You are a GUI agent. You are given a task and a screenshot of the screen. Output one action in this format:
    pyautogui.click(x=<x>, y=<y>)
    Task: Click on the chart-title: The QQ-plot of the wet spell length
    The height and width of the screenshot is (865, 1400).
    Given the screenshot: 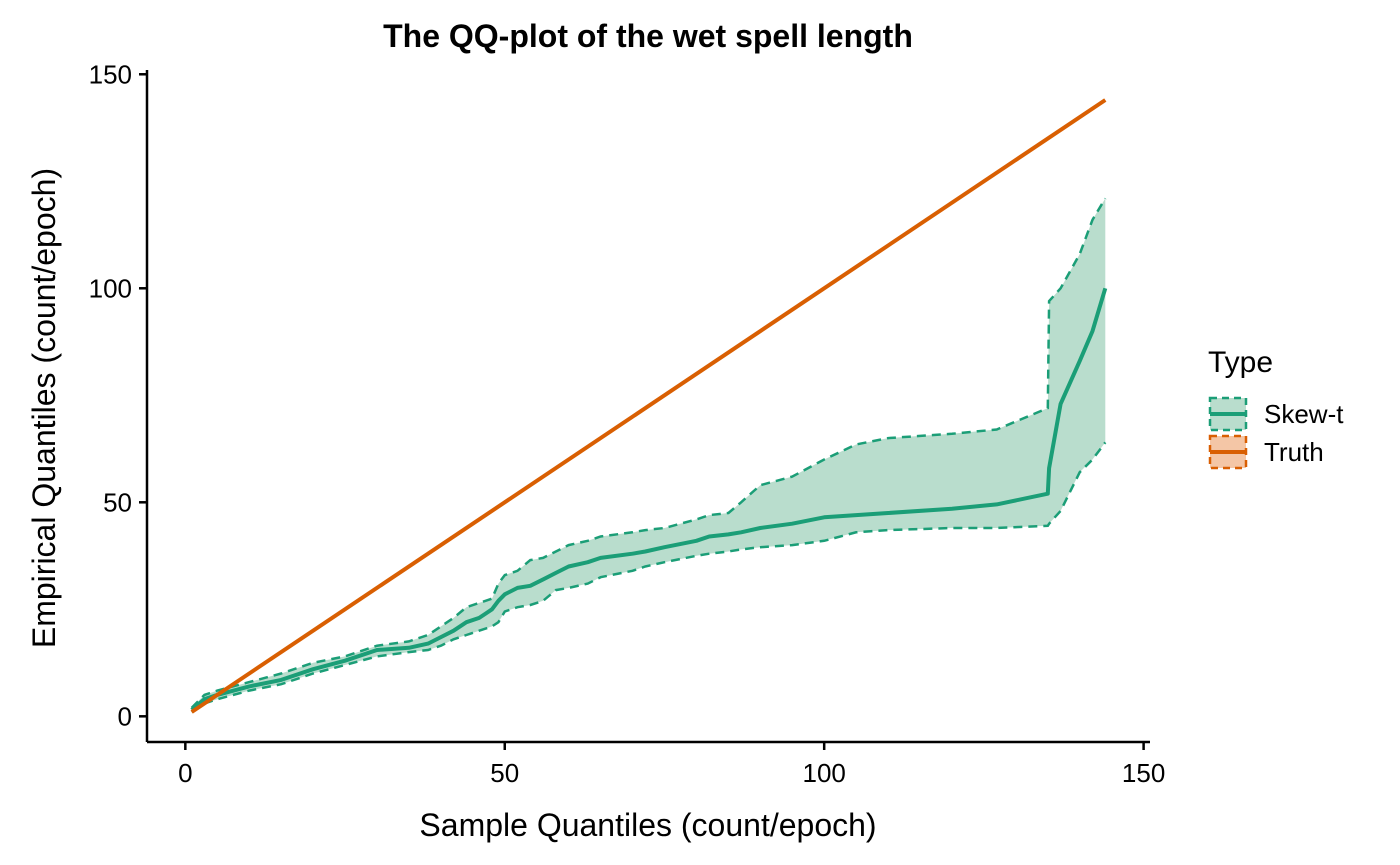 What is the action you would take?
    pyautogui.click(x=648, y=36)
    